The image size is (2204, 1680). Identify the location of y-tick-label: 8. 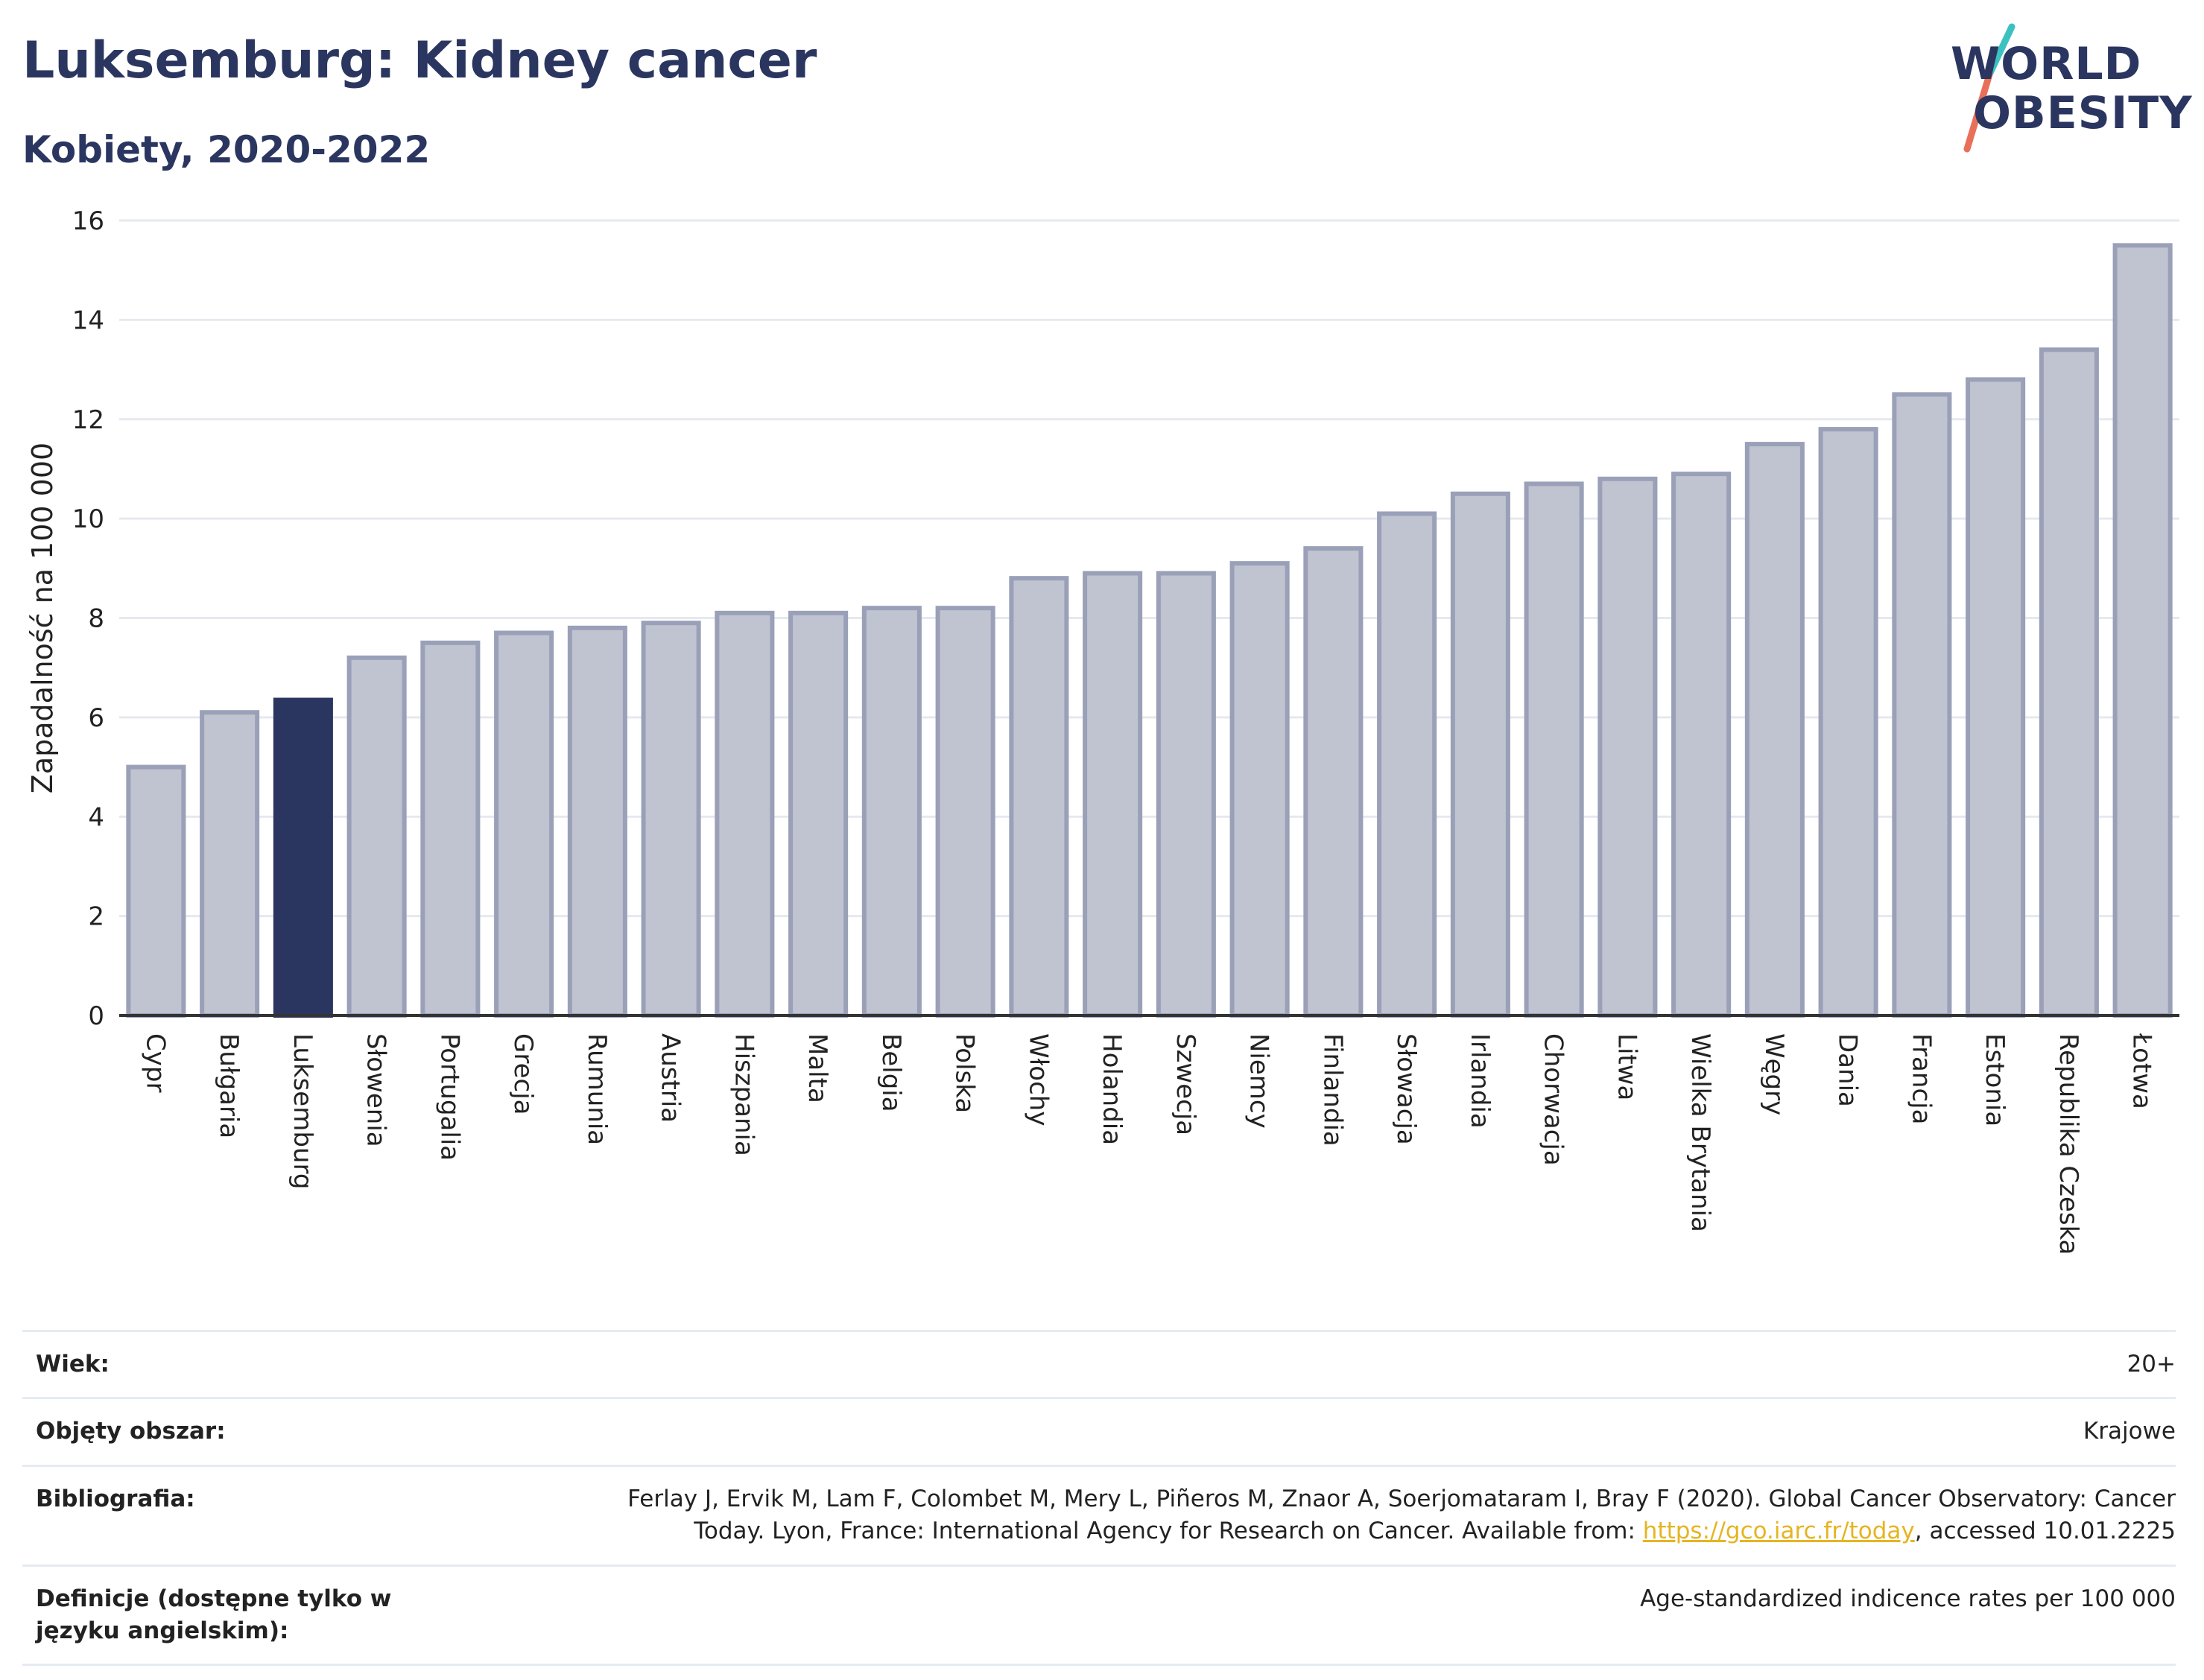
(96, 619).